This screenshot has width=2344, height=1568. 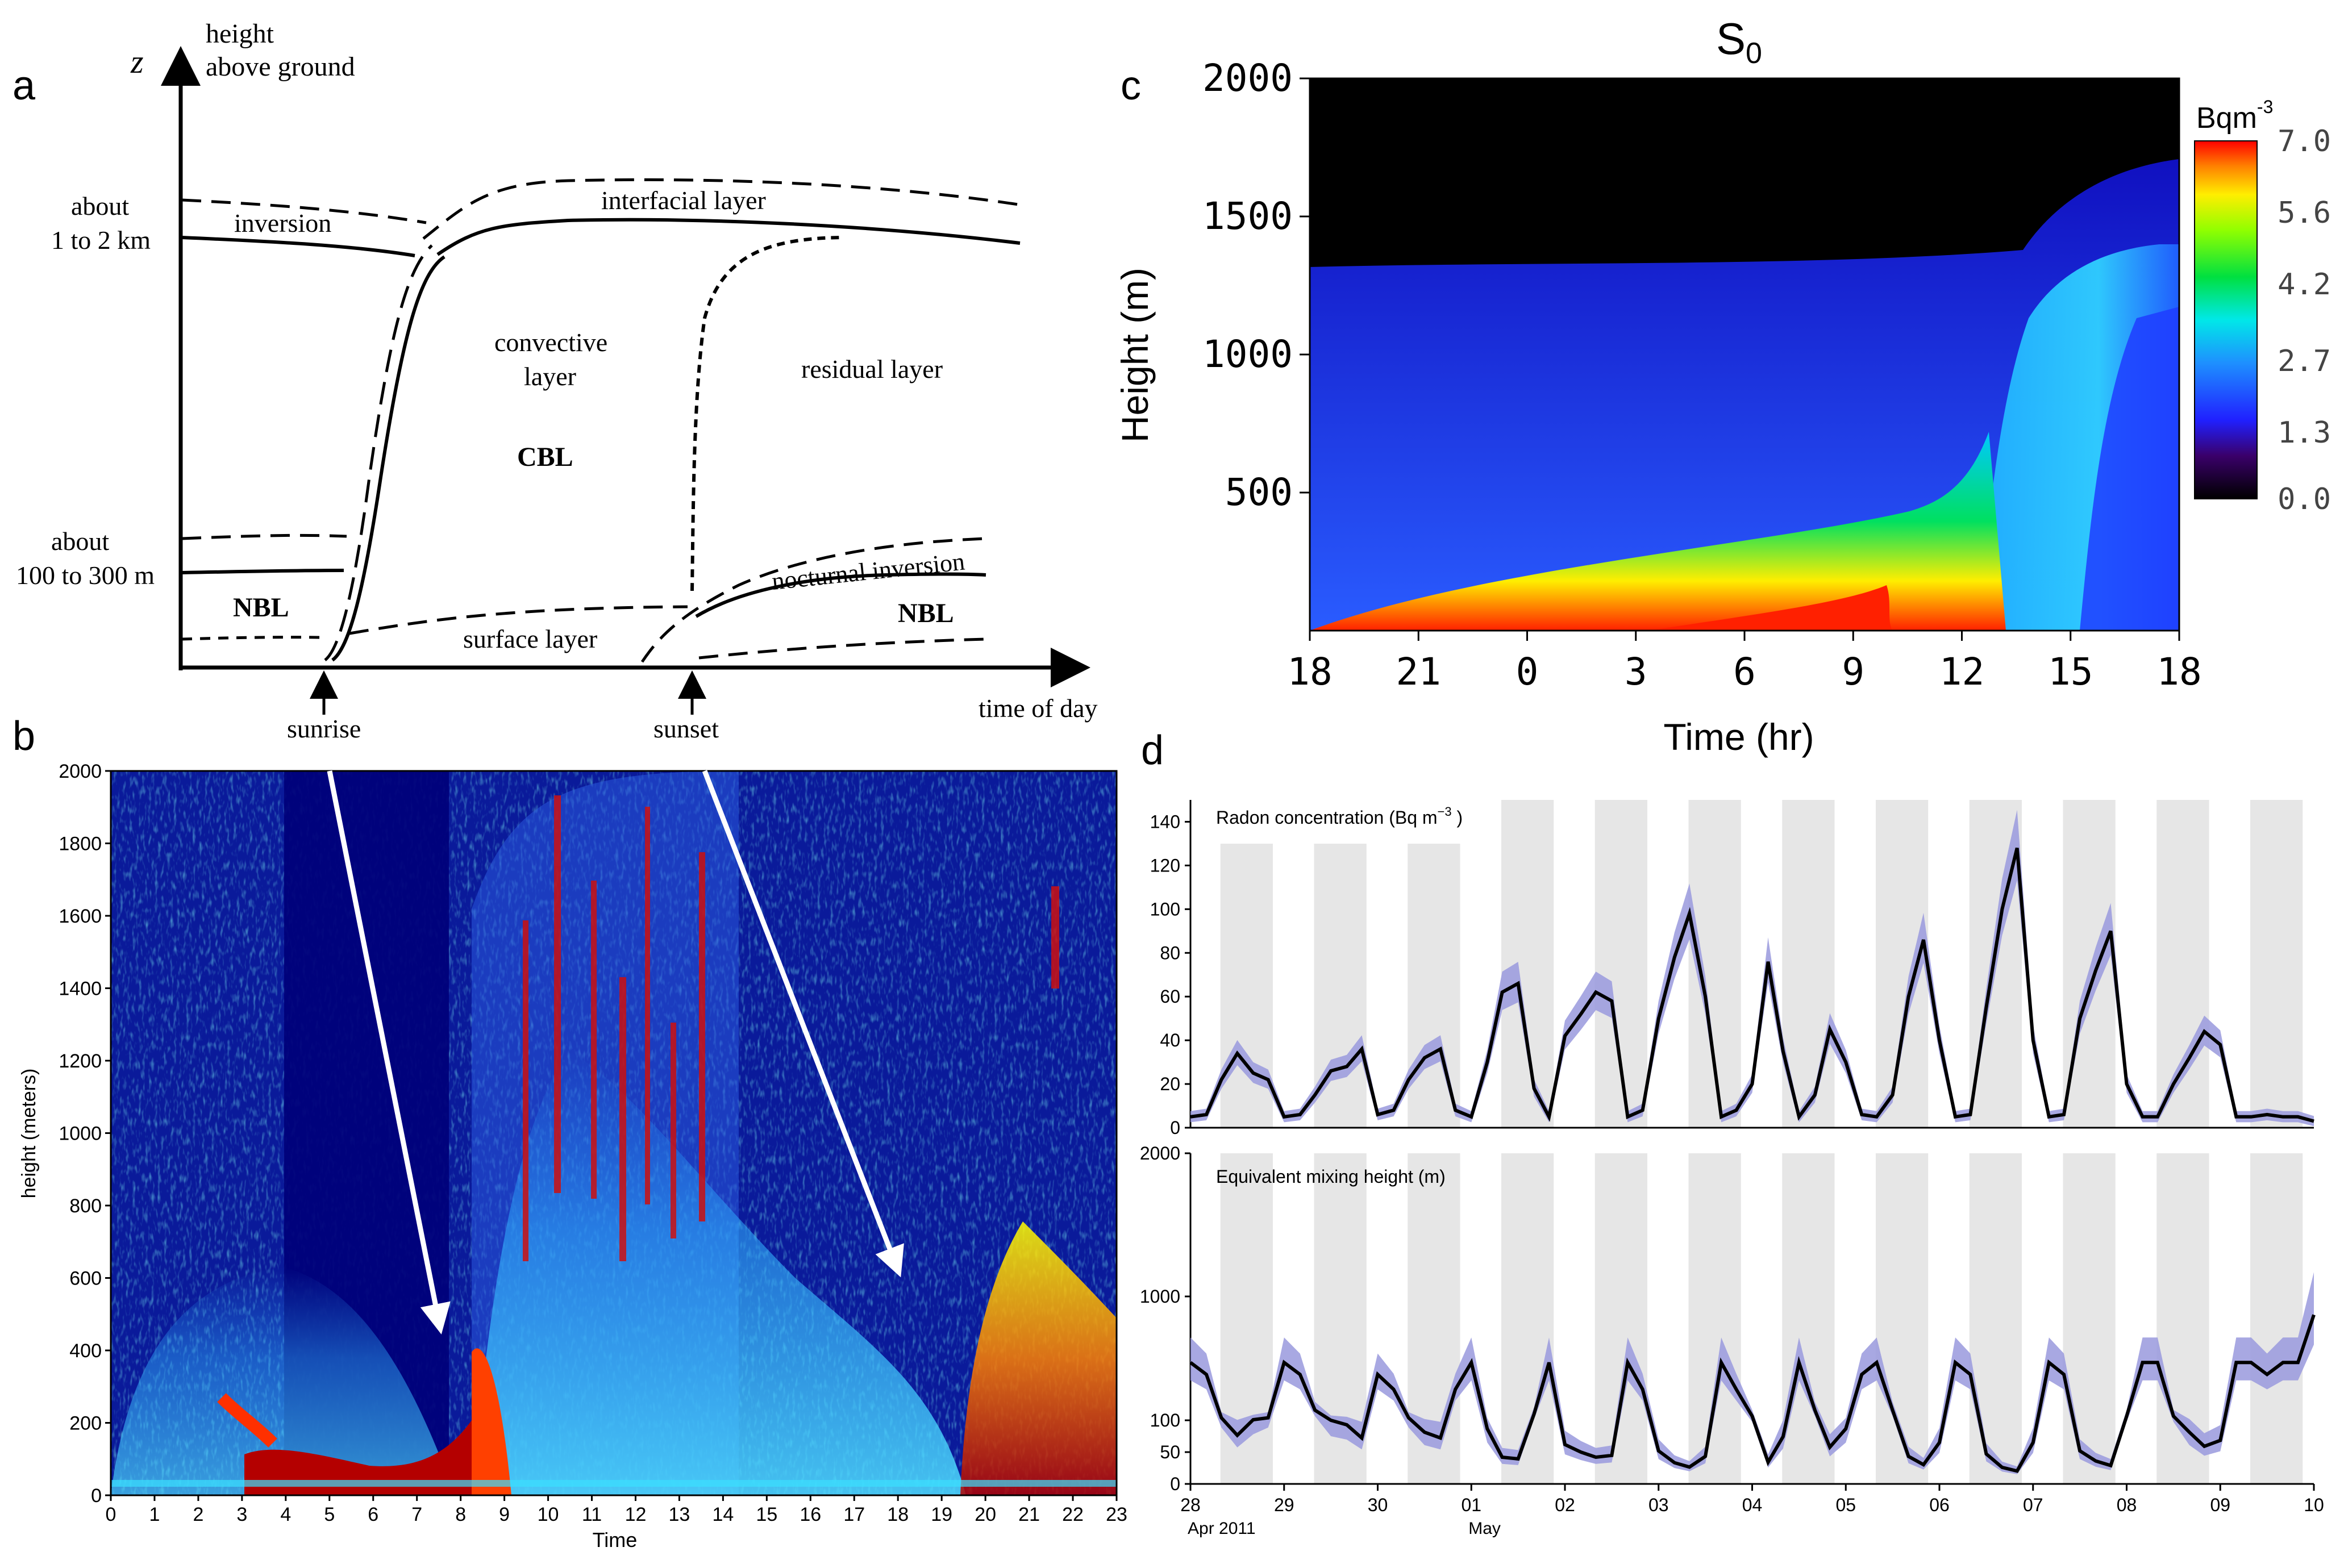 I want to click on heatmap-transition-hot, so click(x=491, y=1421).